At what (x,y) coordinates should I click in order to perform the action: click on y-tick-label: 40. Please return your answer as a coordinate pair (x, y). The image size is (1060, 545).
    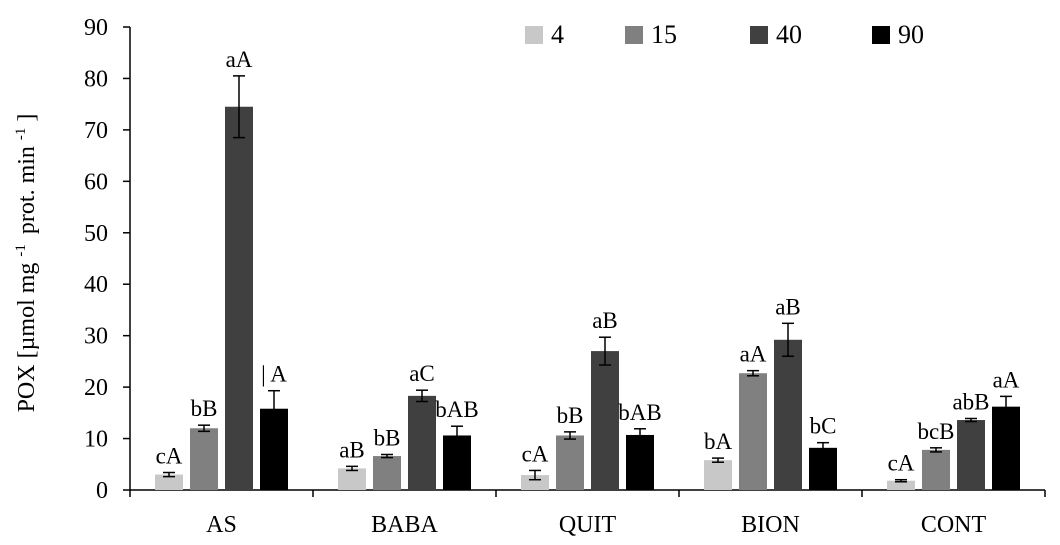
    Looking at the image, I should click on (96, 285).